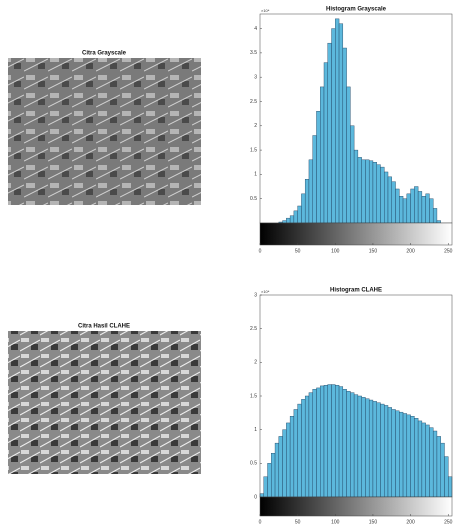  I want to click on chart-title: Histogram CLAHE, so click(356, 291).